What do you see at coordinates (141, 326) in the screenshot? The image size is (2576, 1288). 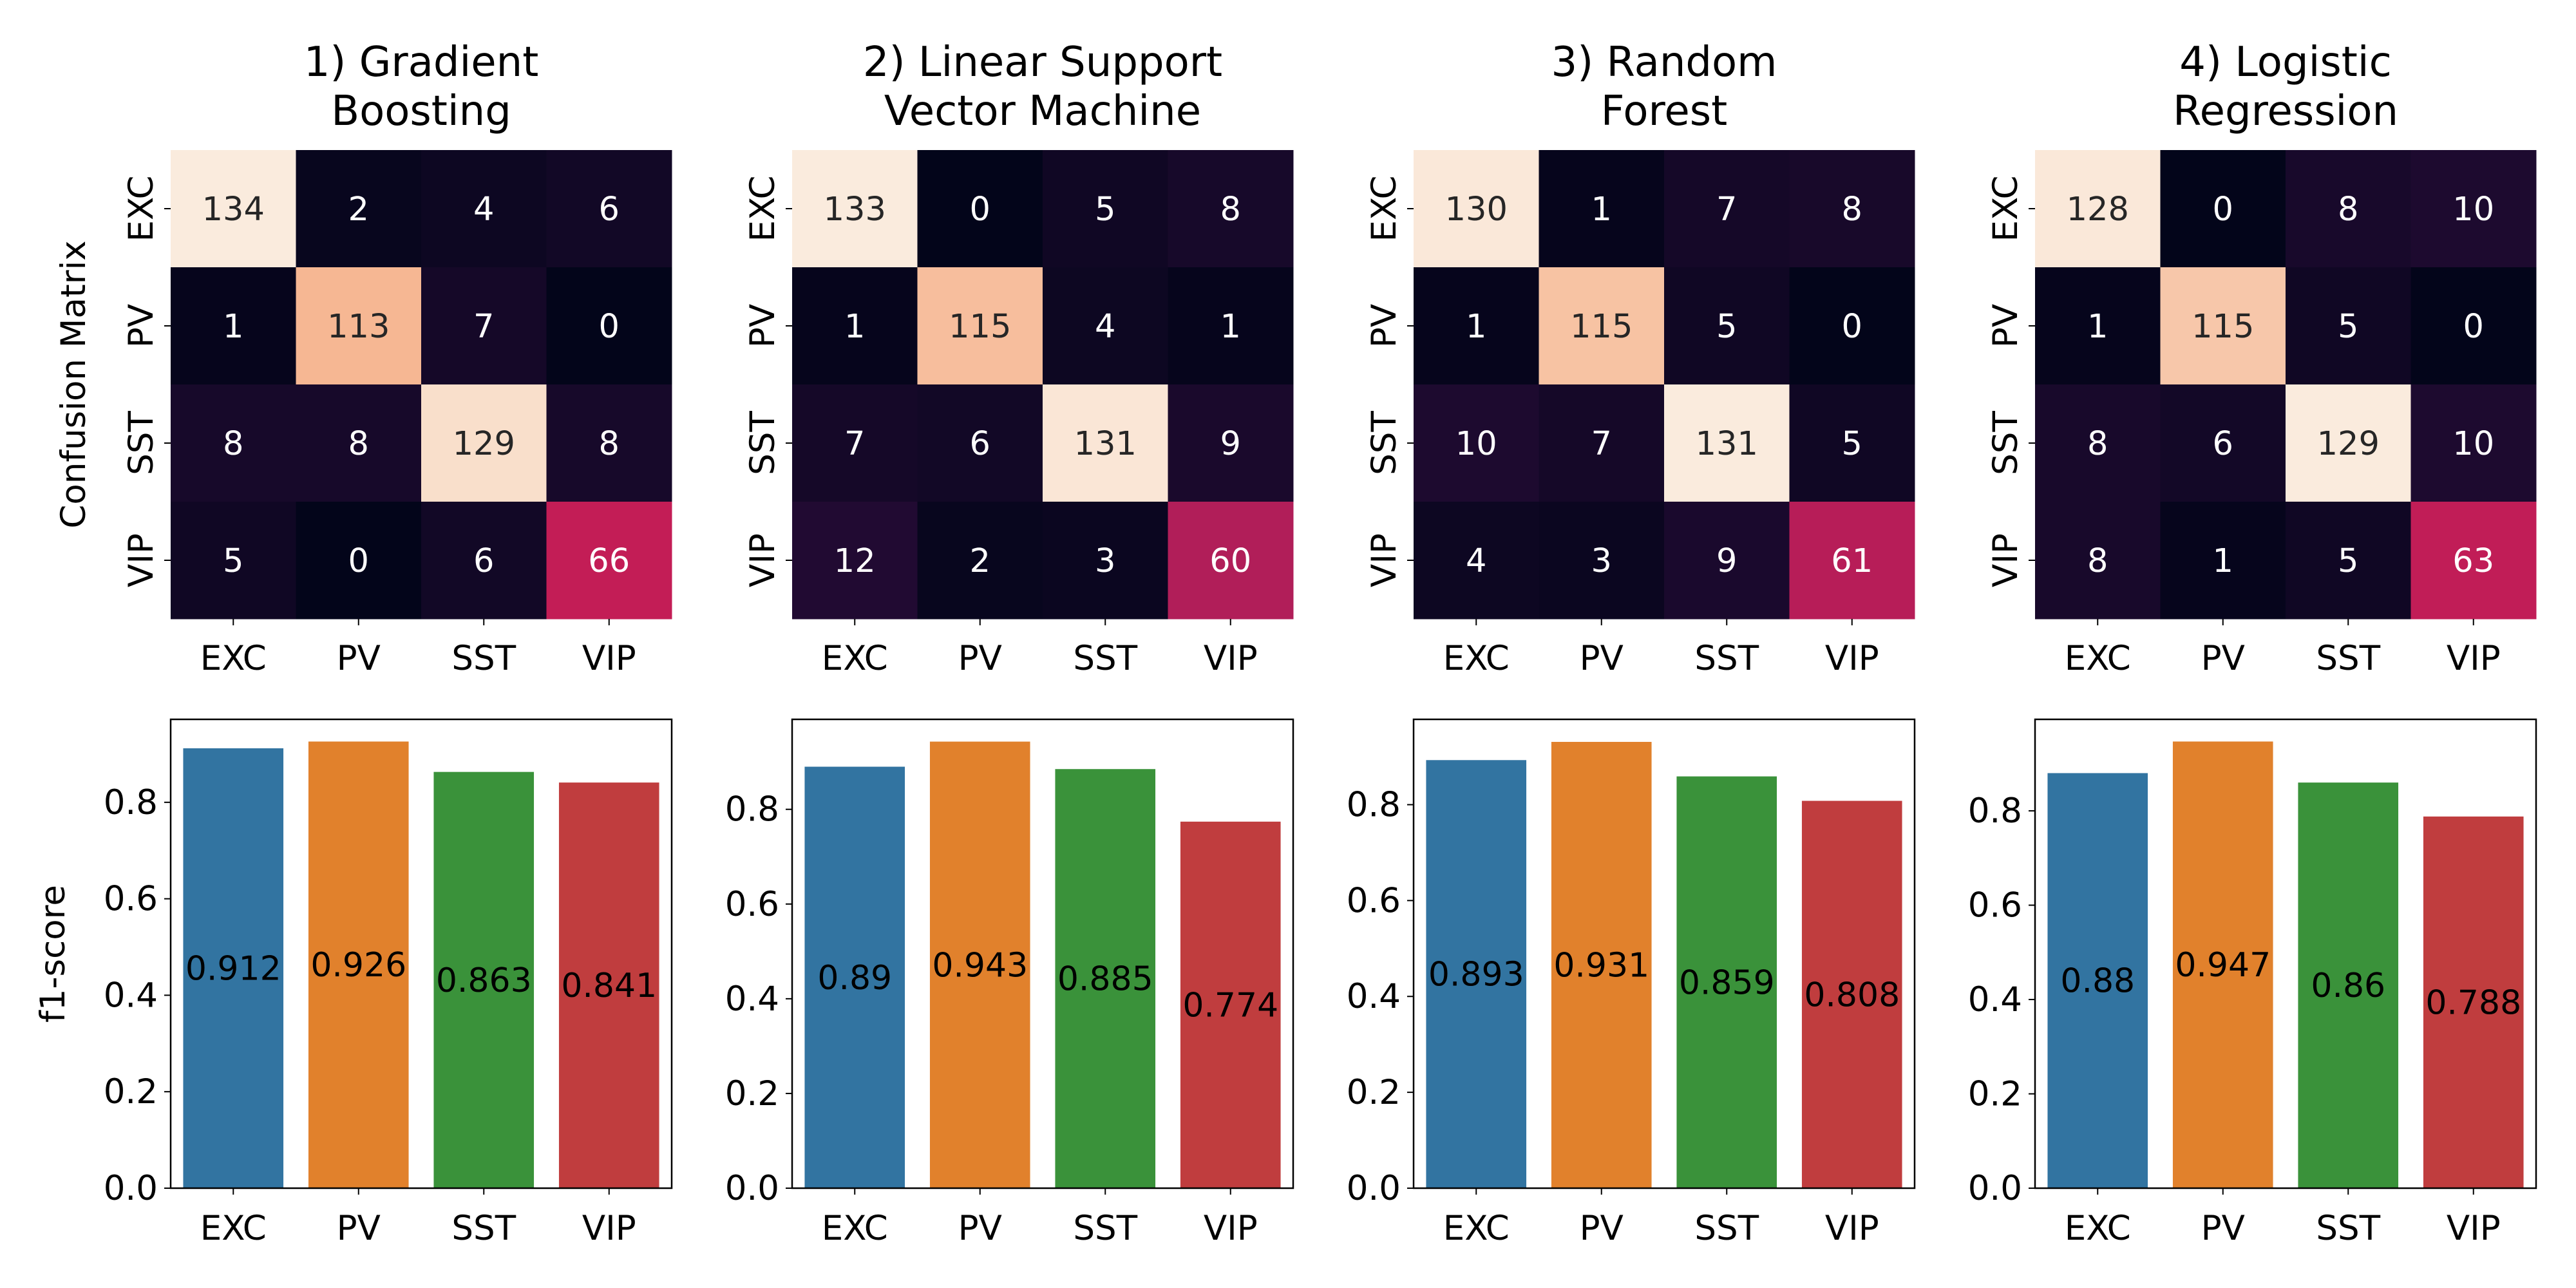 I see `heatmap-y-tick-label: PV` at bounding box center [141, 326].